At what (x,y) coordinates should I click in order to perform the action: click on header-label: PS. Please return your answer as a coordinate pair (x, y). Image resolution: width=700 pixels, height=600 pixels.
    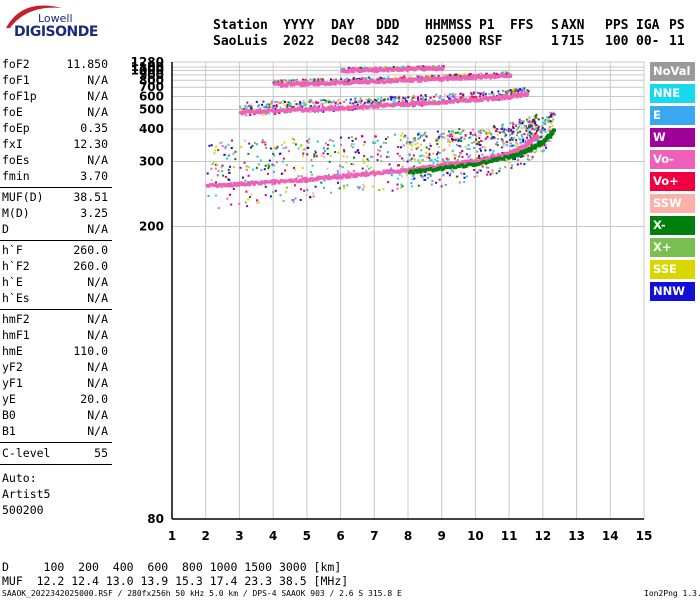
    Looking at the image, I should click on (677, 25).